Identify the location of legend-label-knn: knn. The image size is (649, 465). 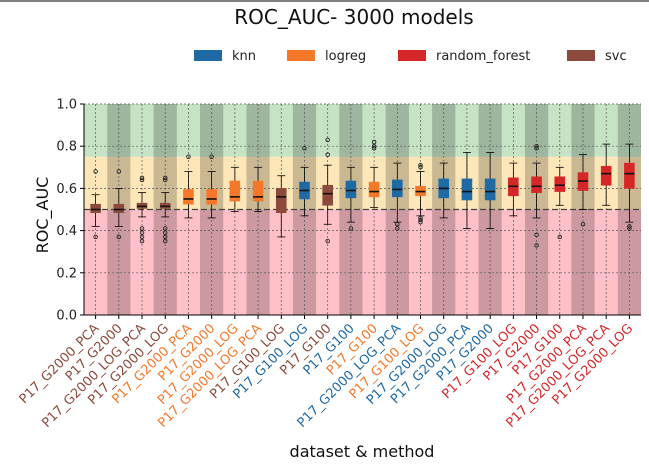
(244, 56).